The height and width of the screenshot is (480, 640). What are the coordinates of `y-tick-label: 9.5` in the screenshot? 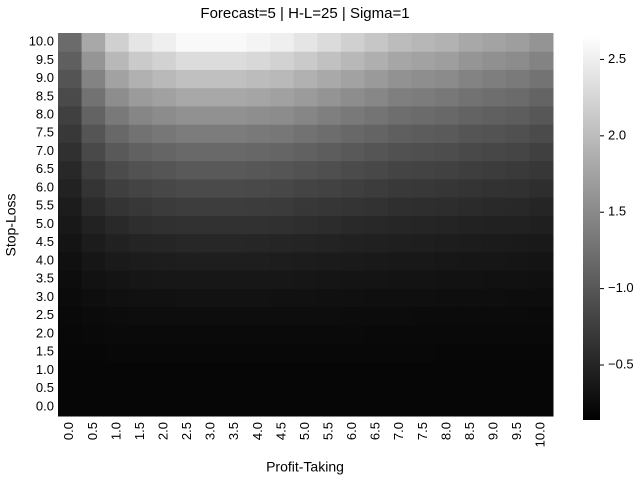 It's located at (45, 59).